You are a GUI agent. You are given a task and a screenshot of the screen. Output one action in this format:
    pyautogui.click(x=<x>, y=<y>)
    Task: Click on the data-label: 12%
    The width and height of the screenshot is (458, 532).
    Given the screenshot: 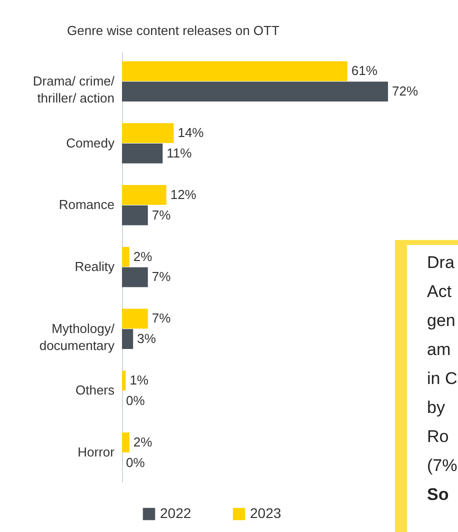 What is the action you would take?
    pyautogui.click(x=183, y=194)
    